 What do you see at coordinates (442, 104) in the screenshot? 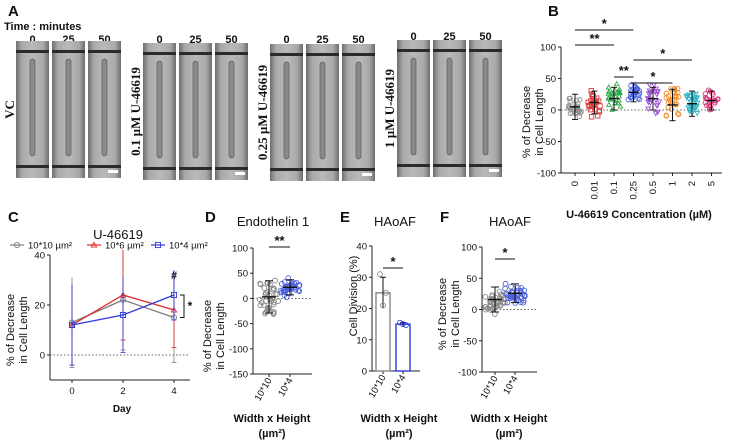
I see `micrograph-group-3: 0 25 501 µM U-46619` at bounding box center [442, 104].